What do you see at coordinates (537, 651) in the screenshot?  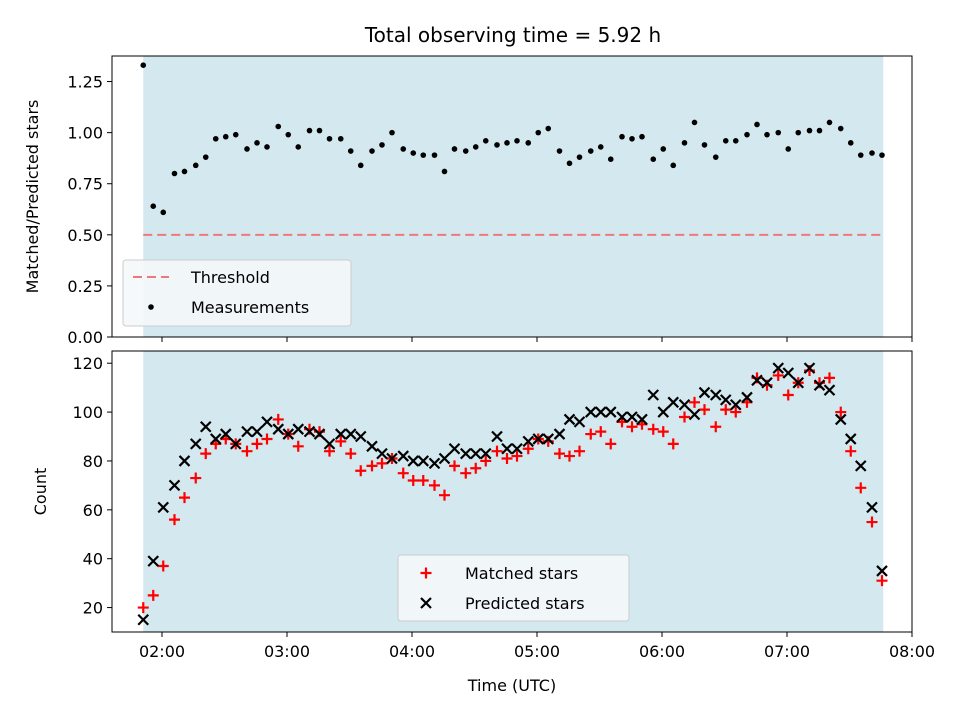 I see `x-tick-label: 05:00` at bounding box center [537, 651].